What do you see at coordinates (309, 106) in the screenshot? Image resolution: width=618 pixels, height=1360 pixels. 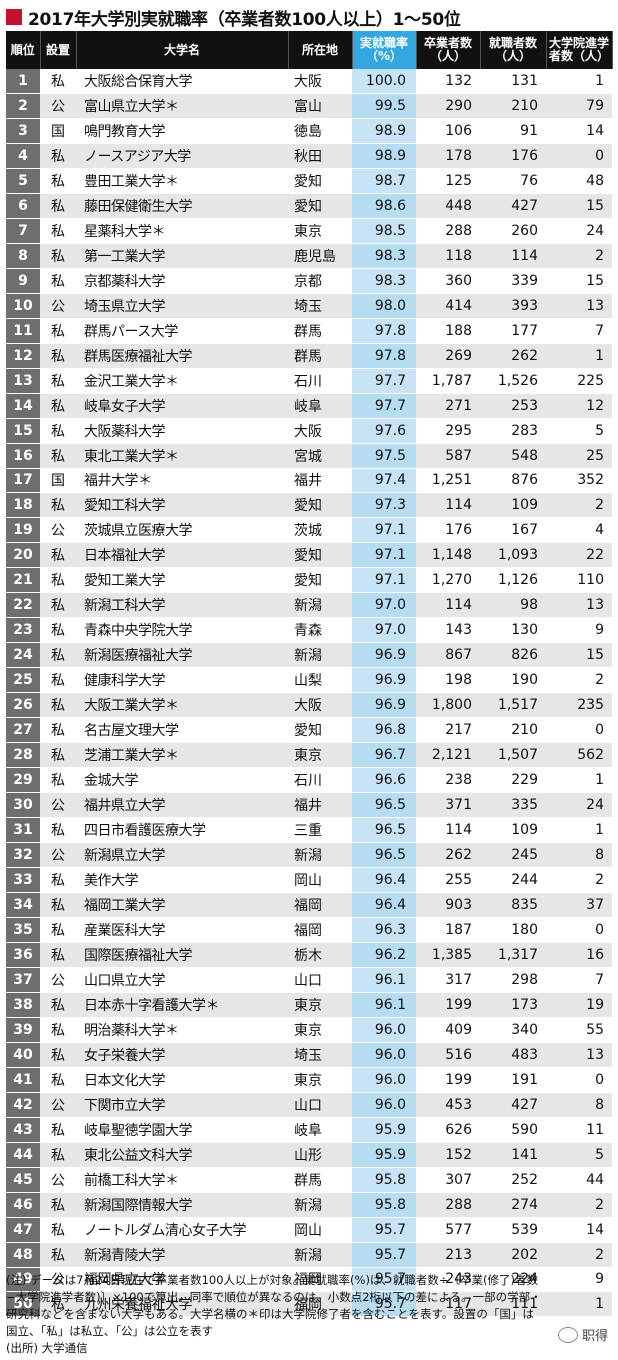 I see `table-row: 2 公富山県立大学＊ 富山 99.5 290 210 79` at bounding box center [309, 106].